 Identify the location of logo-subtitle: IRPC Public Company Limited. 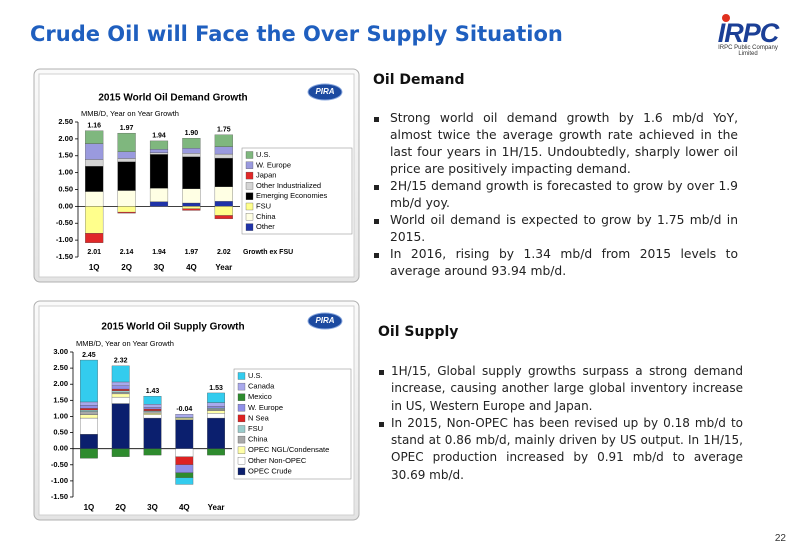
(748, 51).